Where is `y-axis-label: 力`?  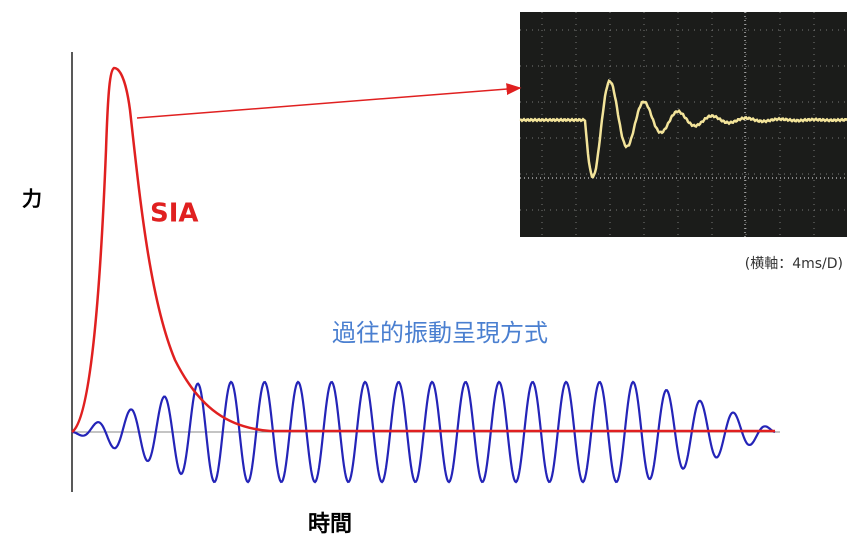
y-axis-label: 力 is located at coordinates (32, 199).